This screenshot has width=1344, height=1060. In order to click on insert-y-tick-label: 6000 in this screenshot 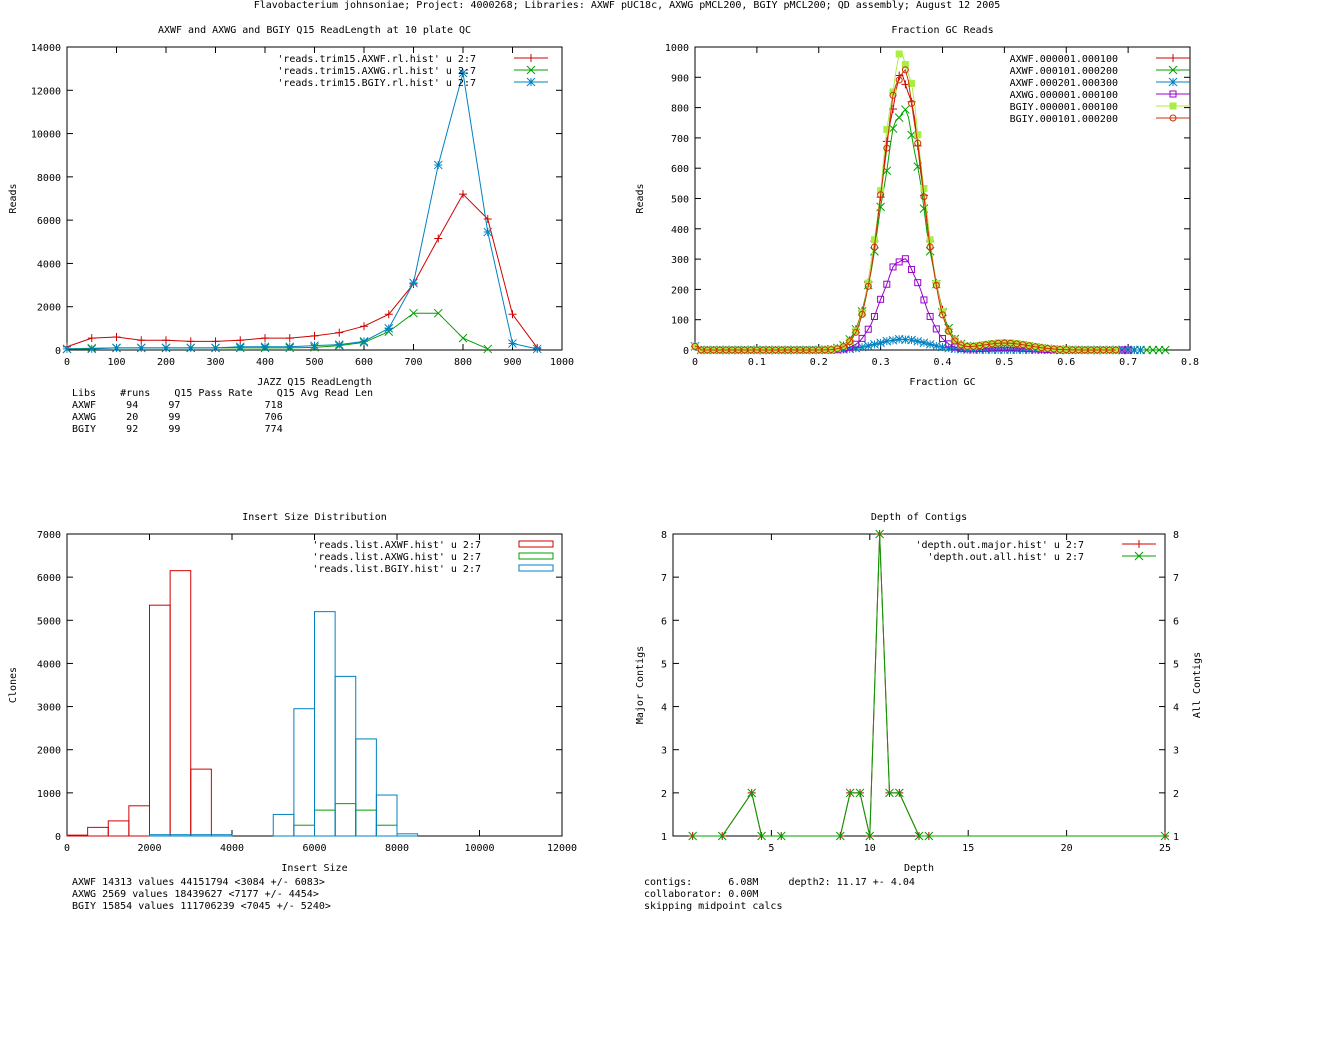, I will do `click(49, 578)`.